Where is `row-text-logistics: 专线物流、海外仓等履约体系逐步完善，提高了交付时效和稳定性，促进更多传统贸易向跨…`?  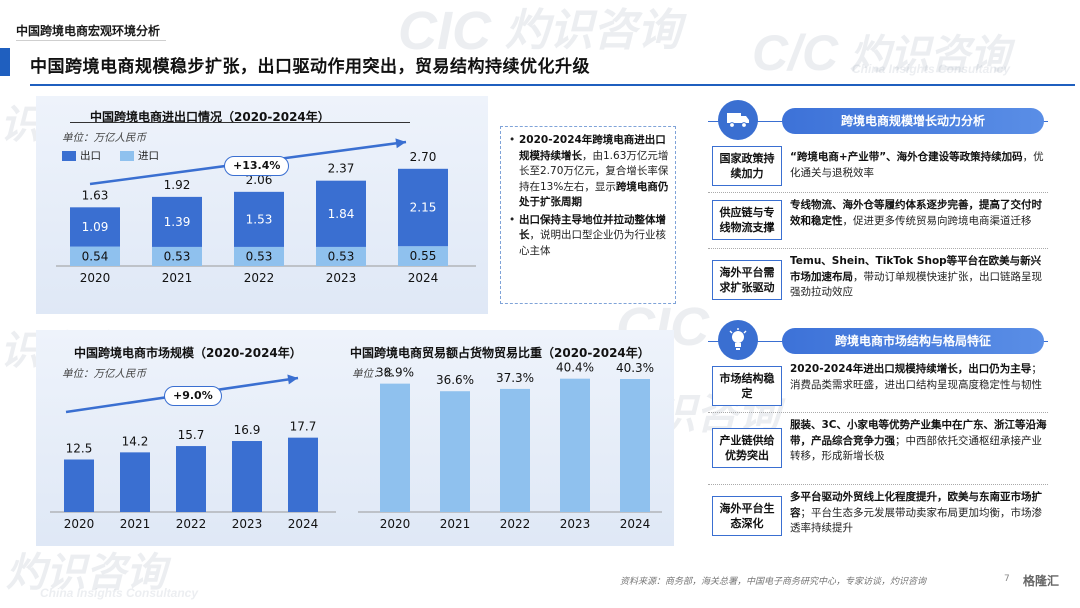
row-text-logistics: 专线物流、海外仓等履约体系逐步完善，提高了交付时效和稳定性，促进更多传统贸易向跨… is located at coordinates (919, 213).